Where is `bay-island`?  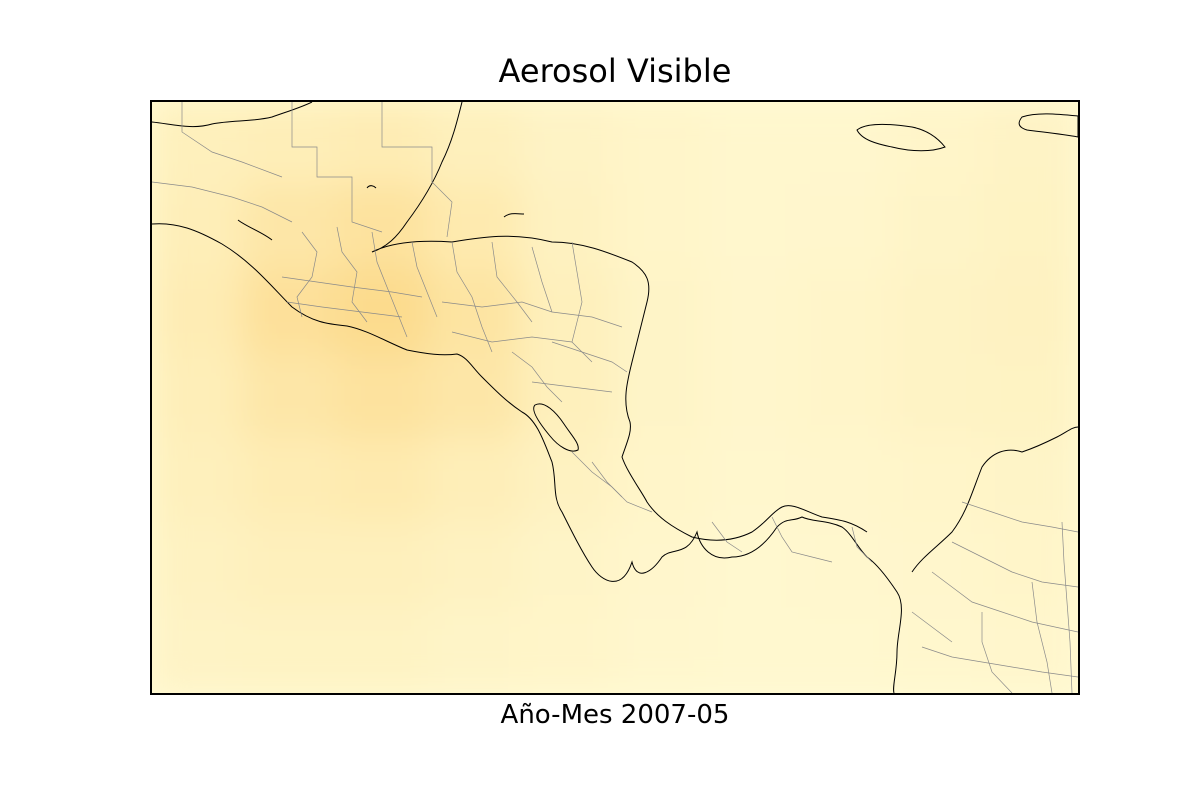 bay-island is located at coordinates (514, 215).